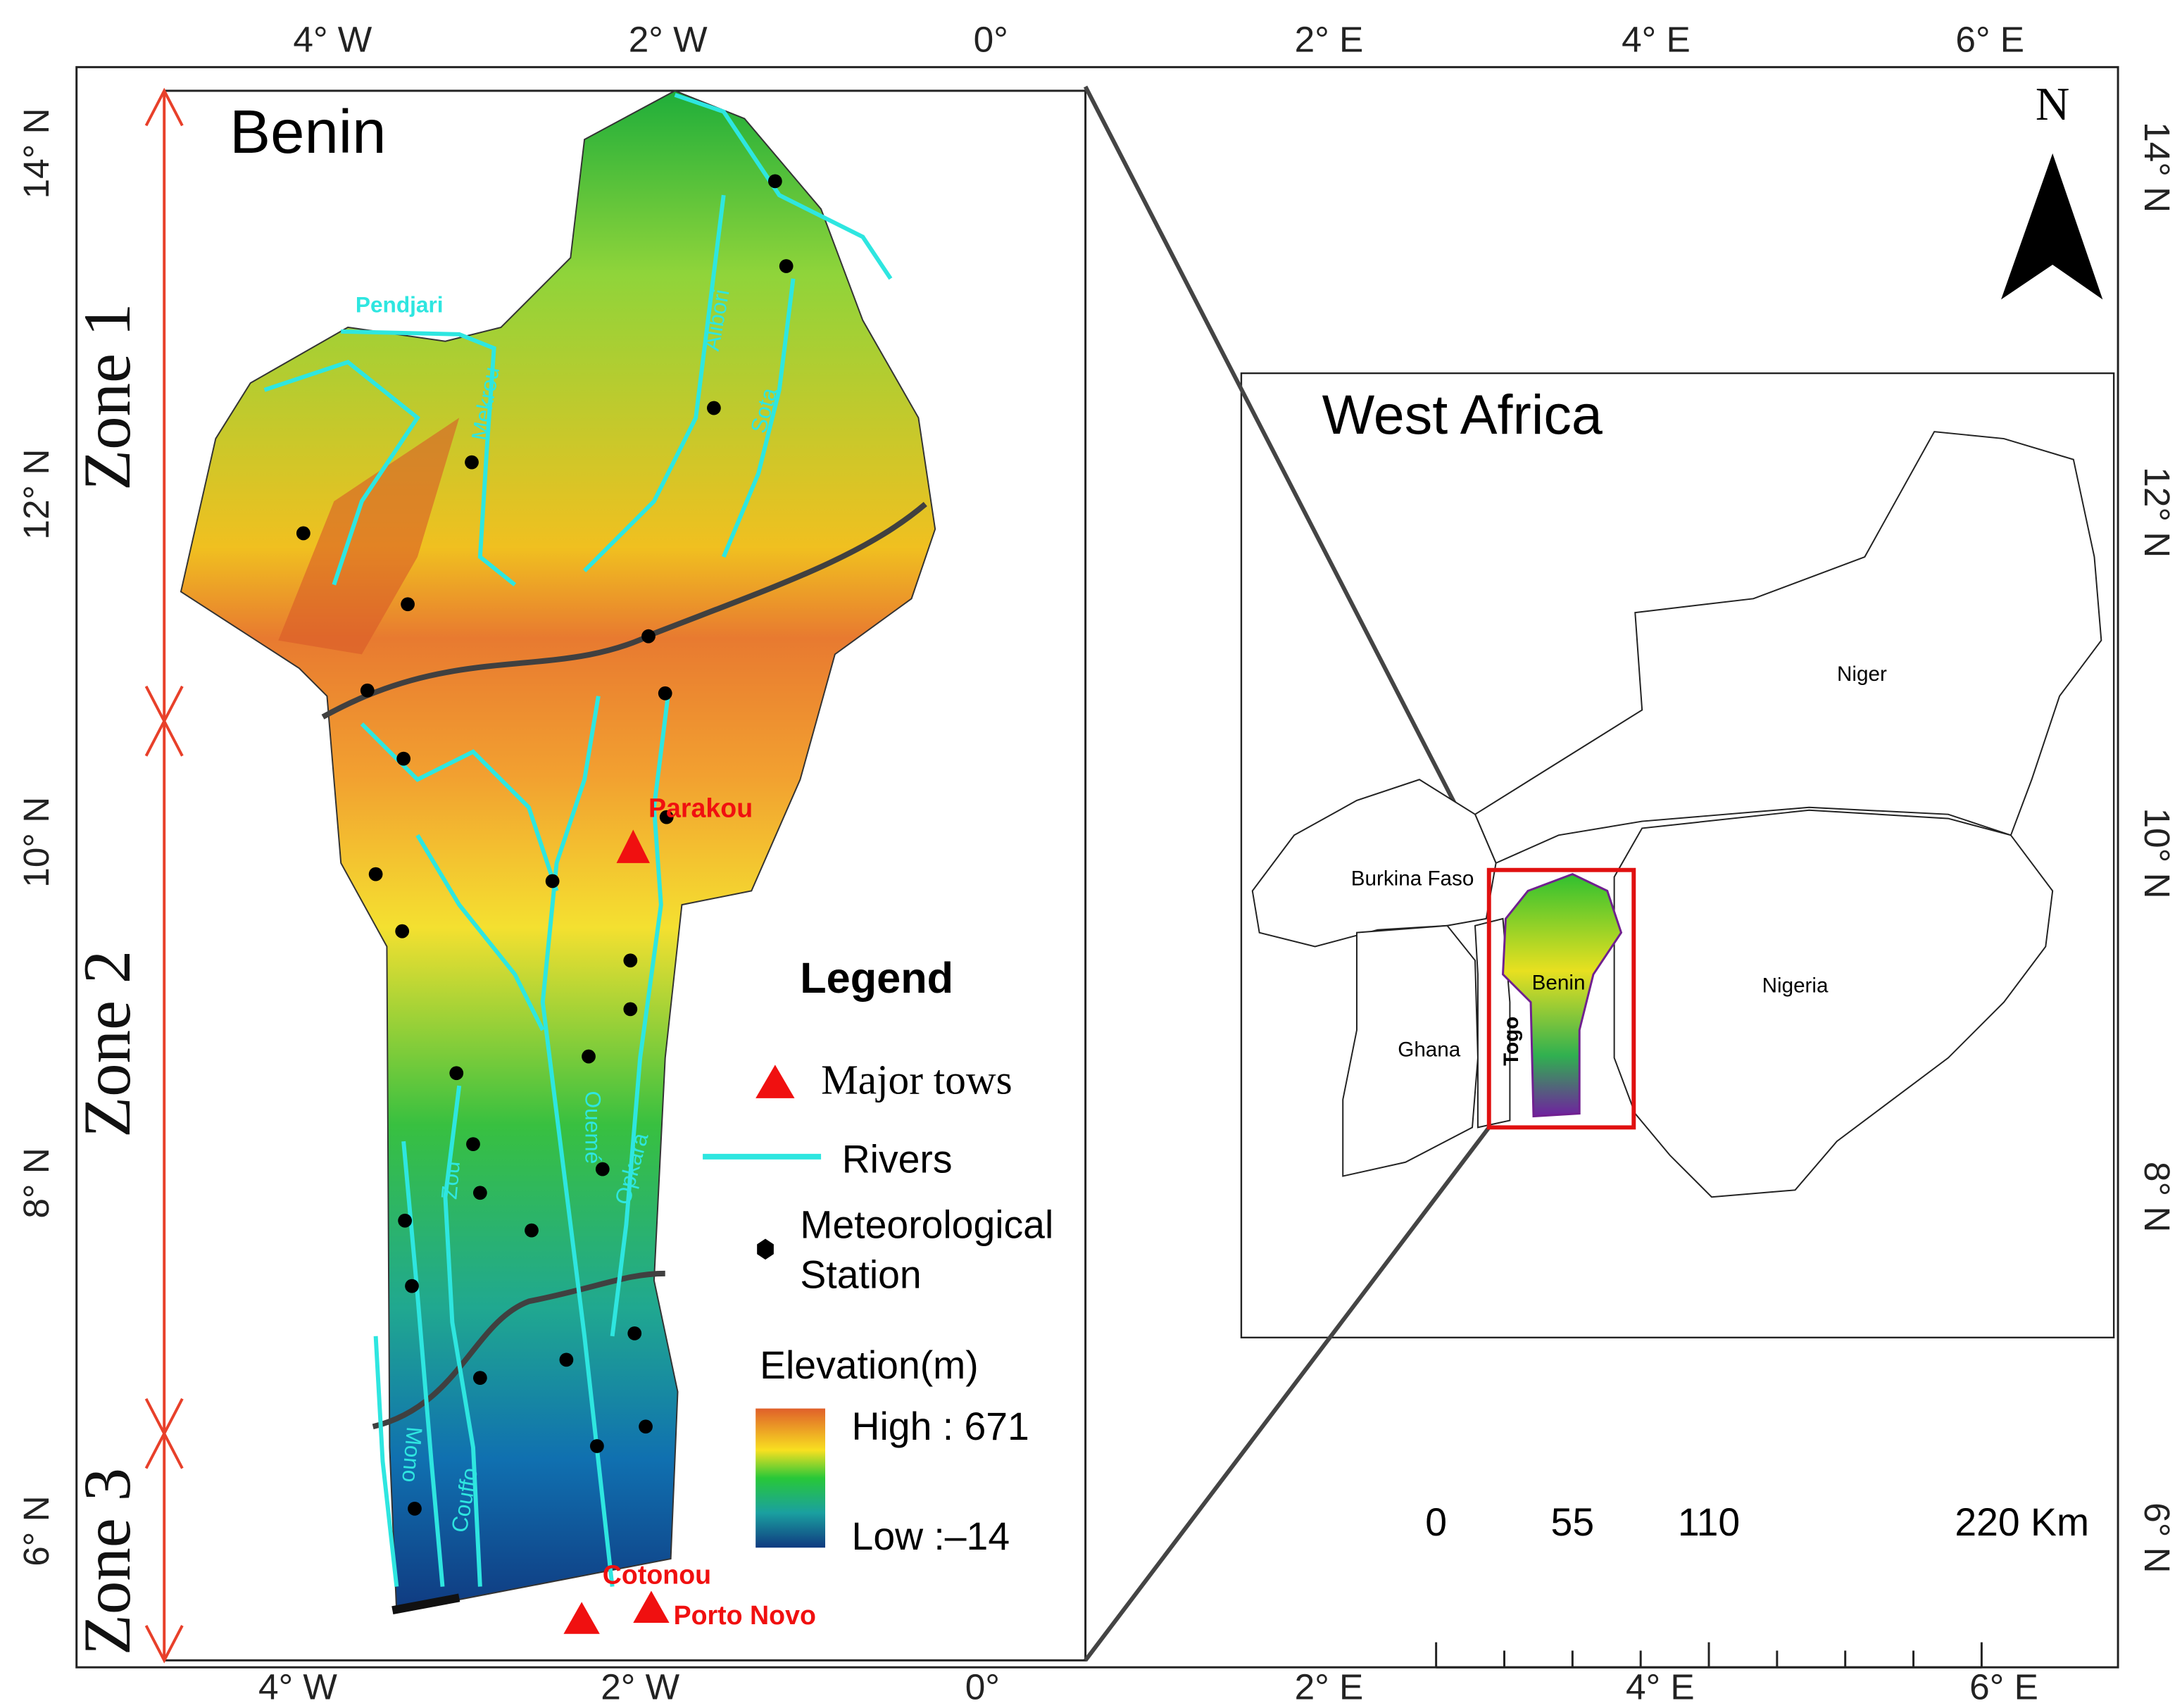 The image size is (2182, 1708). What do you see at coordinates (897, 1159) in the screenshot?
I see `legend-item: Rivers` at bounding box center [897, 1159].